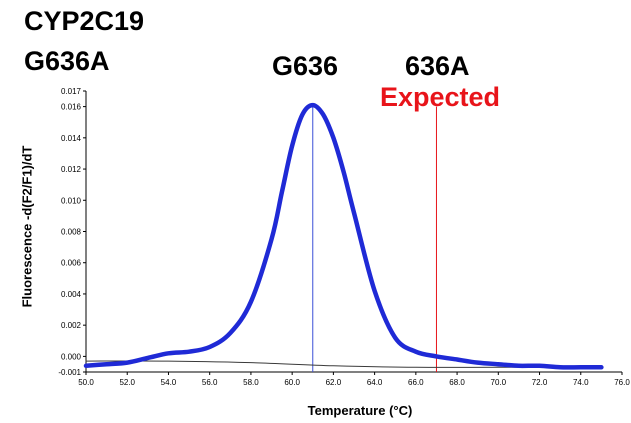 The width and height of the screenshot is (631, 423). Describe the element at coordinates (437, 66) in the screenshot. I see `mutant-peak-label: 636A` at that location.